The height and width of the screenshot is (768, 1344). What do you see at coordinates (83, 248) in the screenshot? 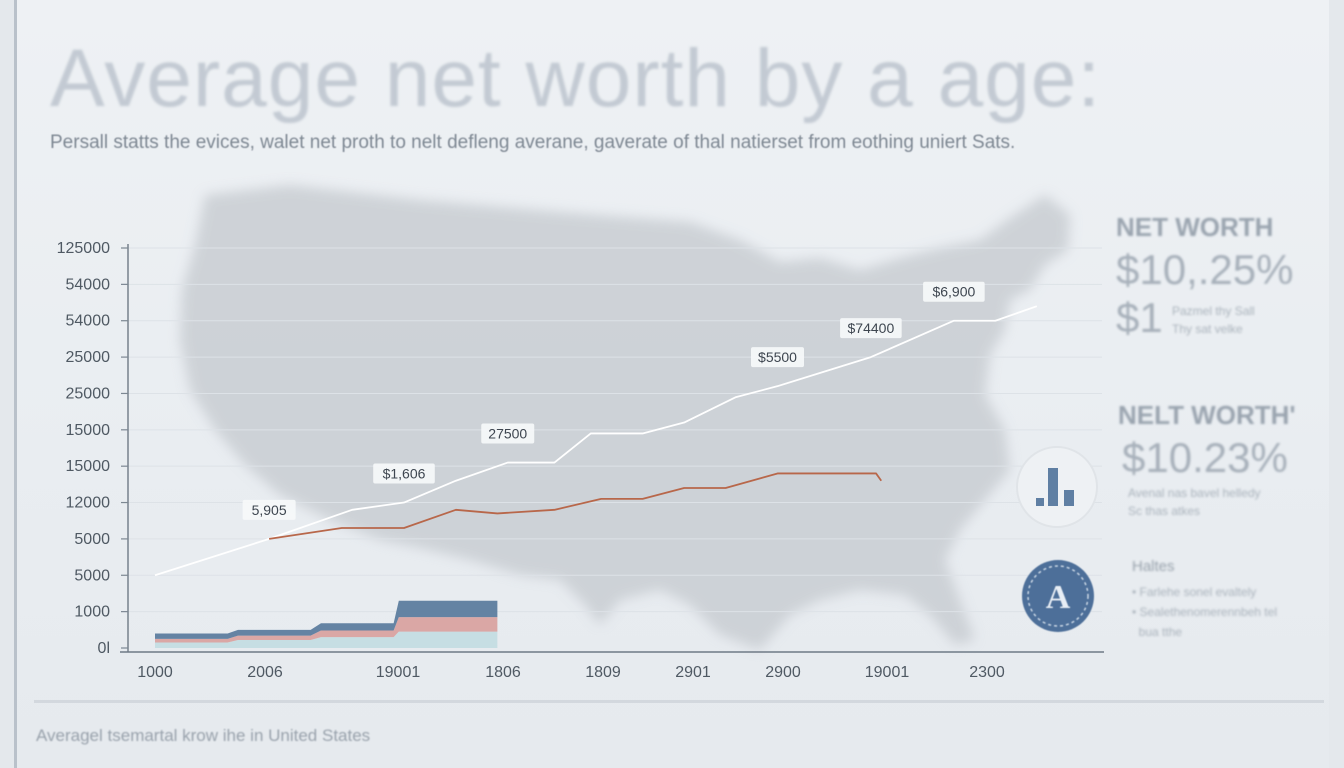
I see `y-tick-label: 125000` at bounding box center [83, 248].